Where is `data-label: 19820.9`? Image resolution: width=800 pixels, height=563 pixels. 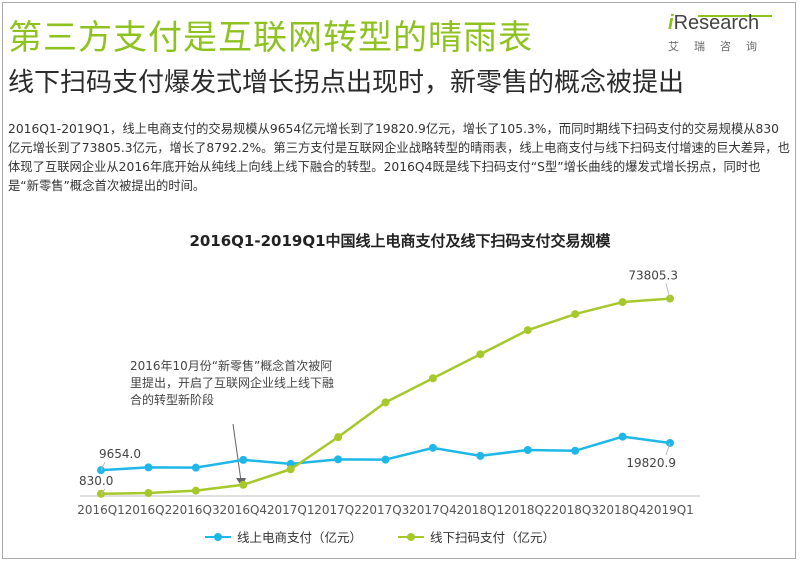
data-label: 19820.9 is located at coordinates (651, 463).